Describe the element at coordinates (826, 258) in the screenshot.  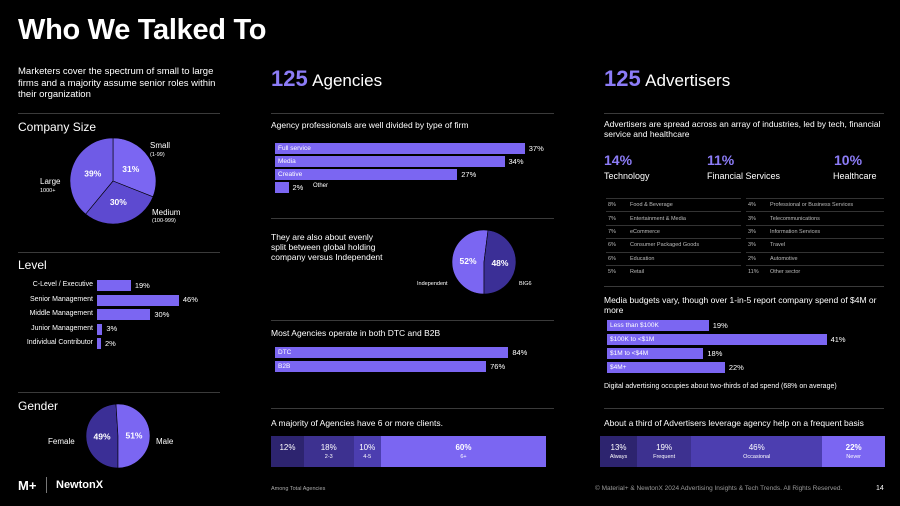
I see `table-cell: Automotive` at that location.